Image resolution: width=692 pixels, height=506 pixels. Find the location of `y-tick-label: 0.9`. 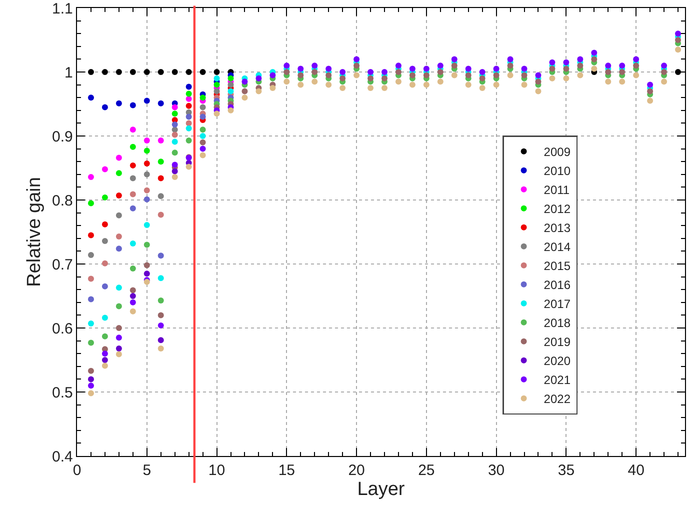

y-tick-label: 0.9 is located at coordinates (62, 137).